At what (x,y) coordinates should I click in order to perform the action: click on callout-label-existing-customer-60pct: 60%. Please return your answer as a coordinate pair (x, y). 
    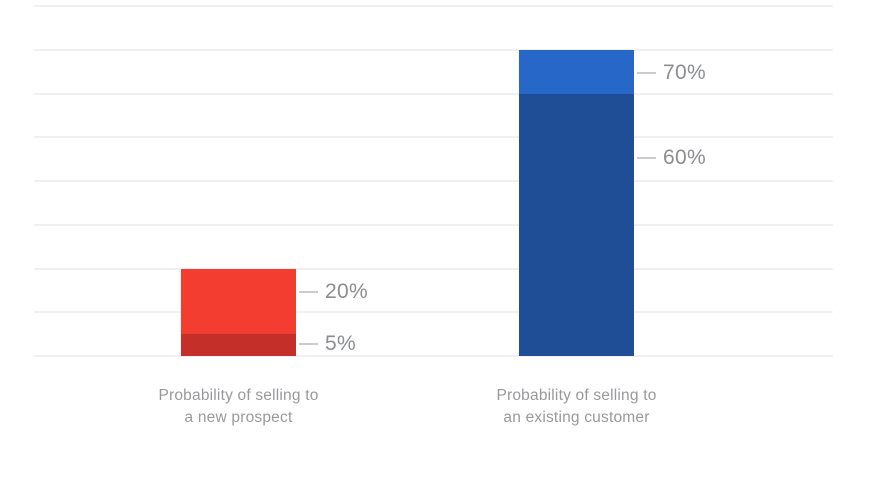
    Looking at the image, I should click on (684, 157).